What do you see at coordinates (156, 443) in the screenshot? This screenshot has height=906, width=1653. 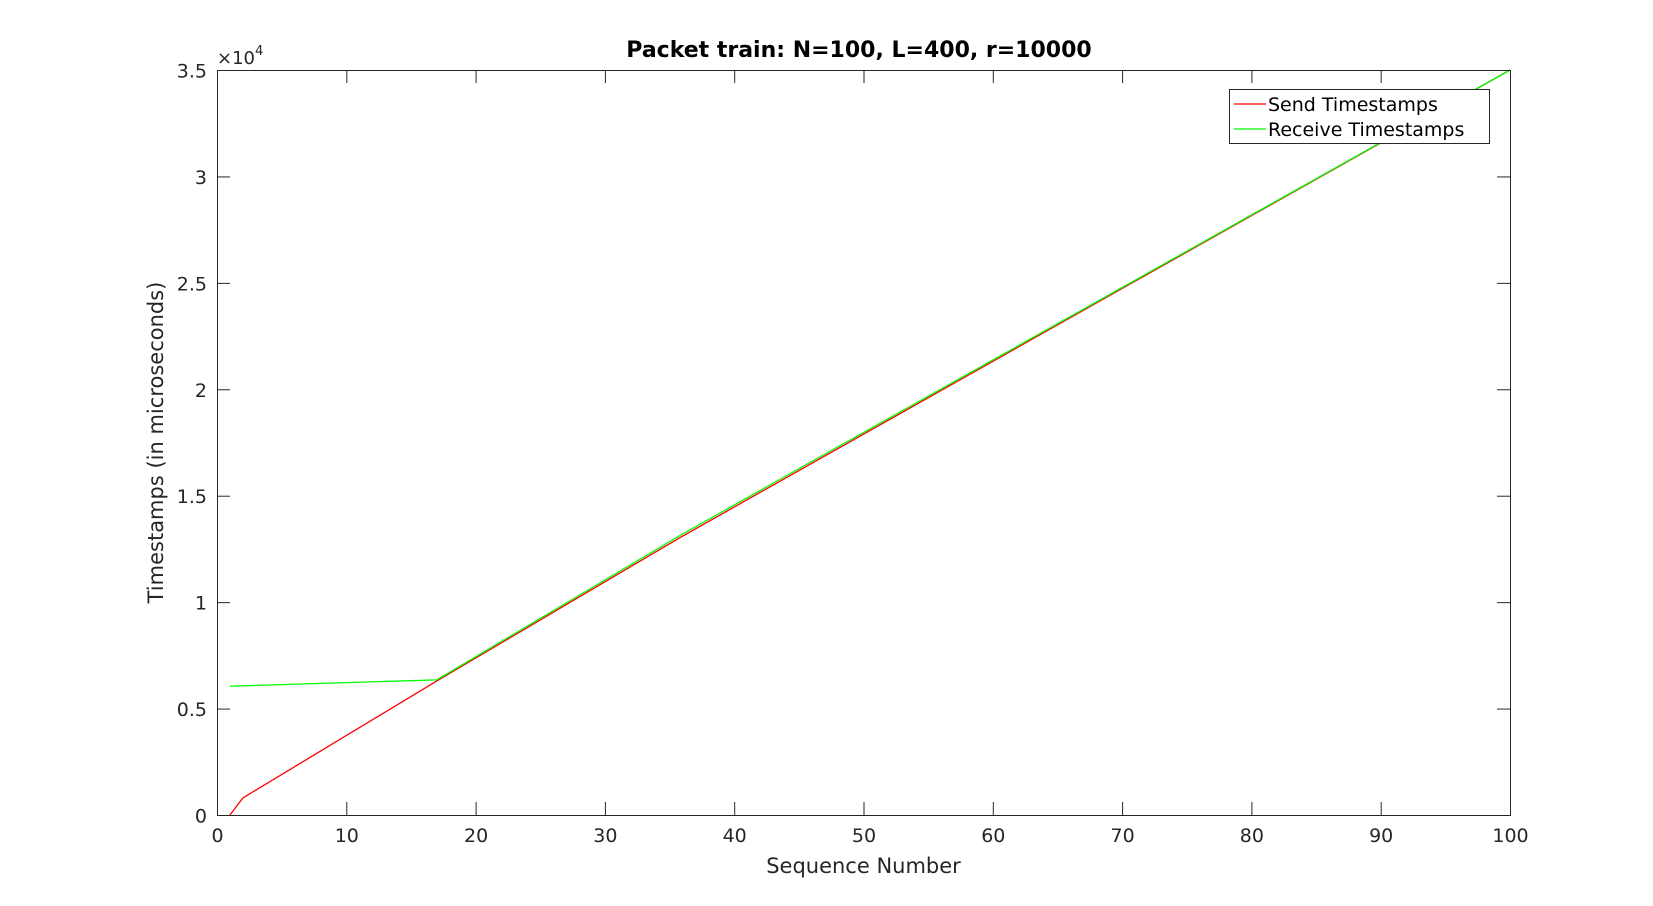 I see `y-axis-label: Timestamps (in microseconds)` at bounding box center [156, 443].